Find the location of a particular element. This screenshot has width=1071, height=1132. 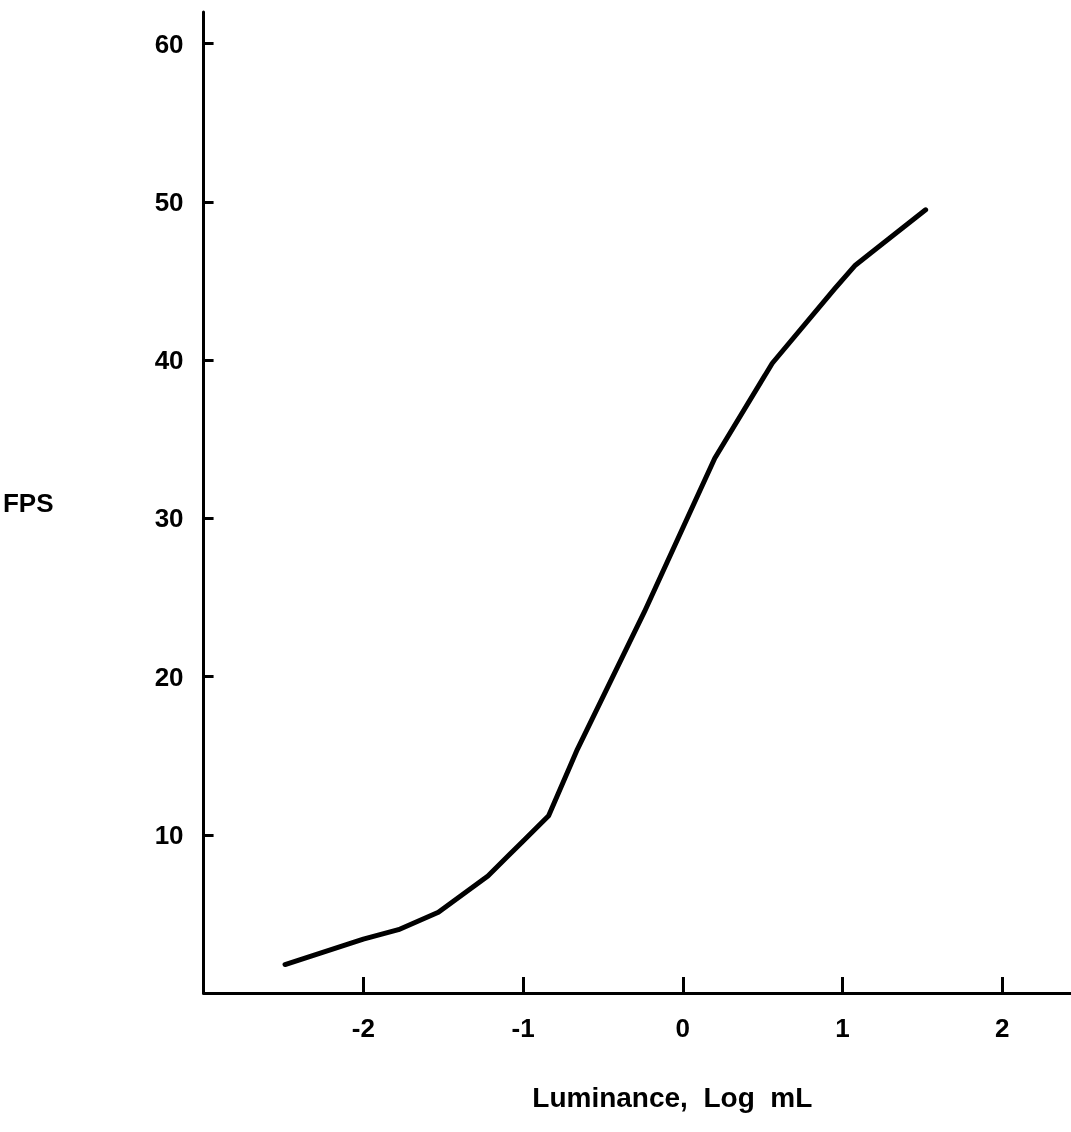

y-tick-label: 30 is located at coordinates (169, 518).